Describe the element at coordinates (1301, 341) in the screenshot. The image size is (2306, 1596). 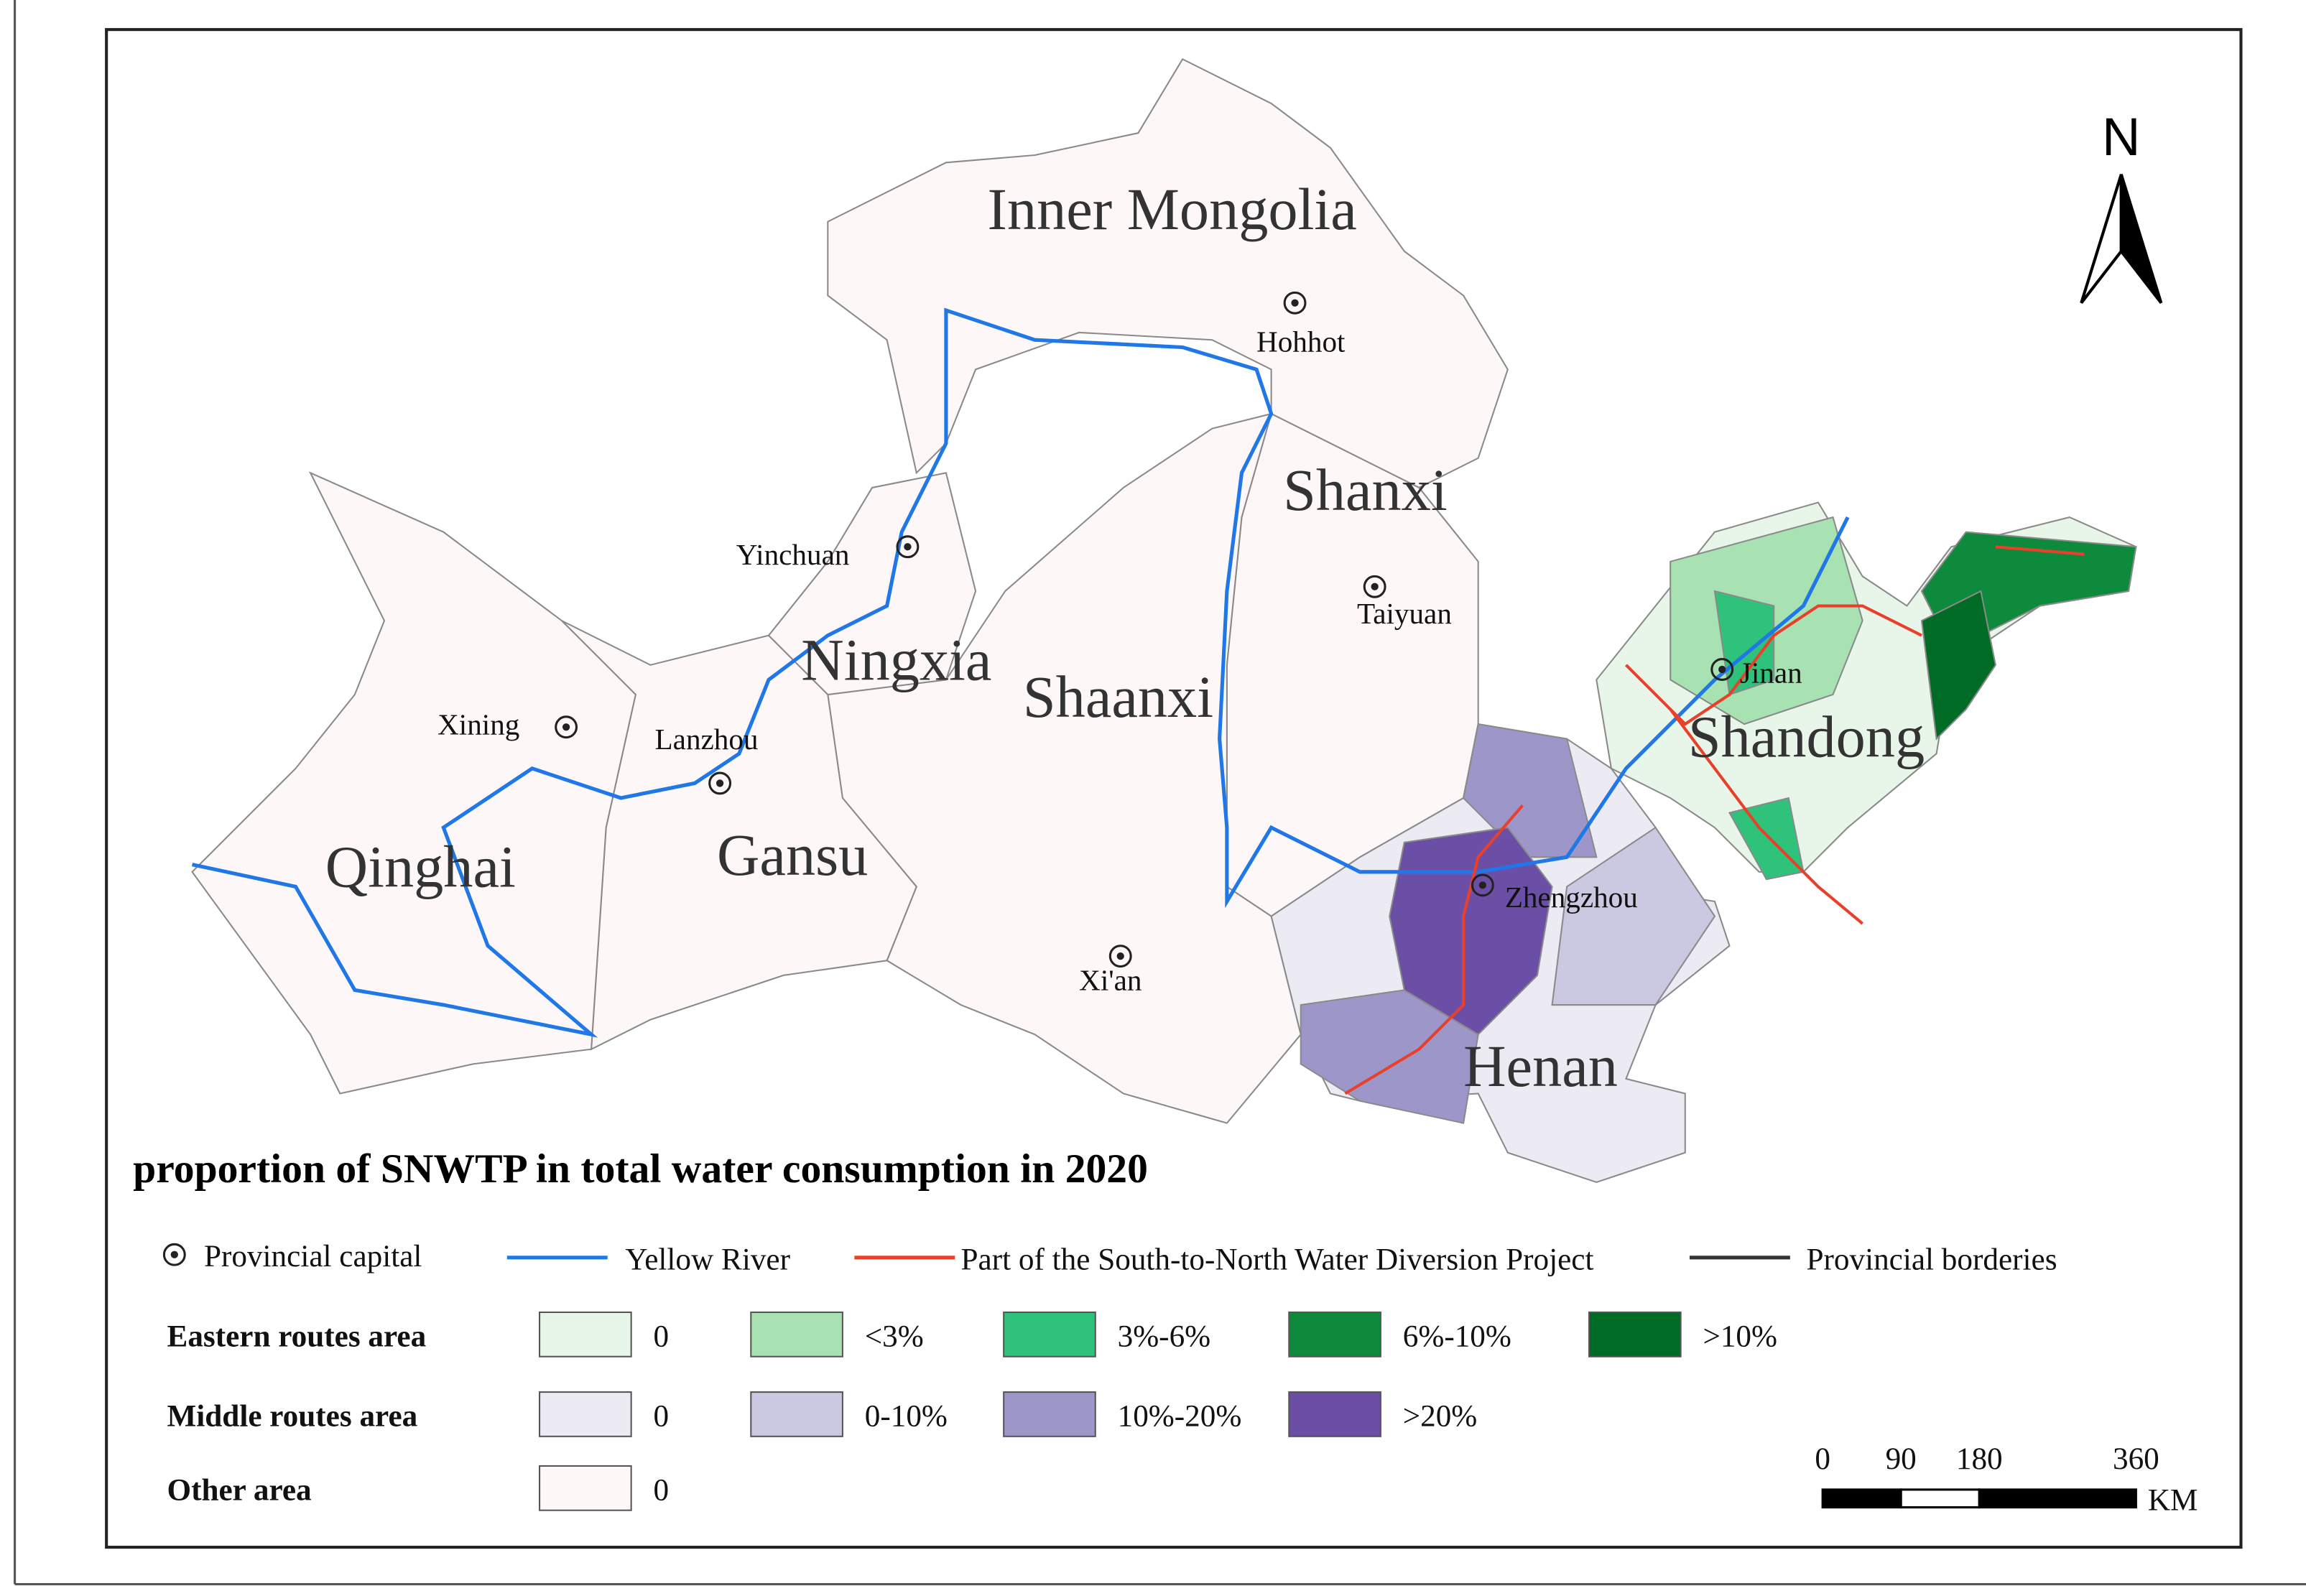
I see `capital-label: Hohhot` at that location.